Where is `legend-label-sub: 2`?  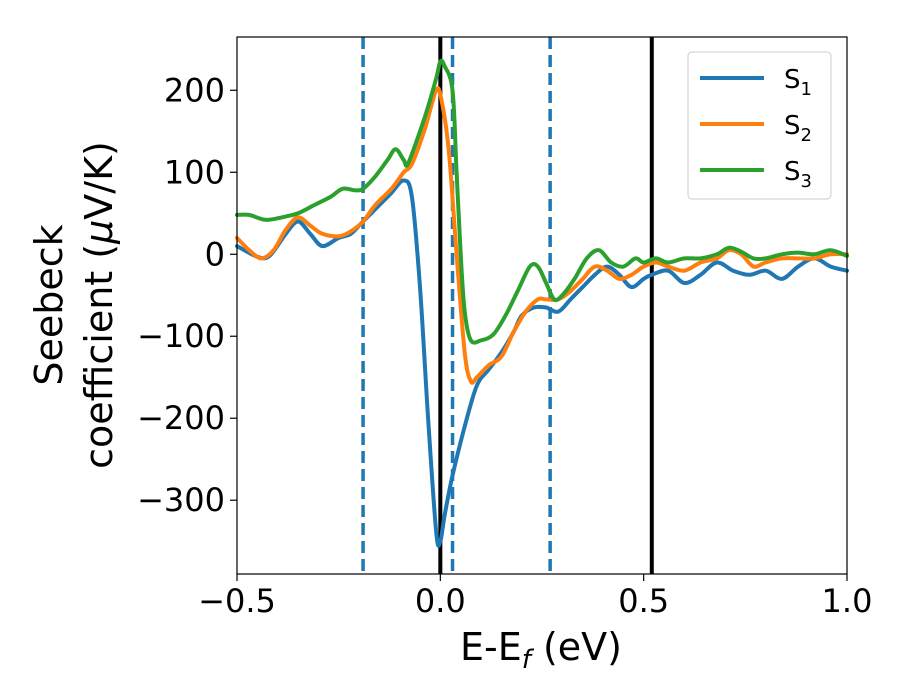
legend-label-sub: 2 is located at coordinates (806, 135).